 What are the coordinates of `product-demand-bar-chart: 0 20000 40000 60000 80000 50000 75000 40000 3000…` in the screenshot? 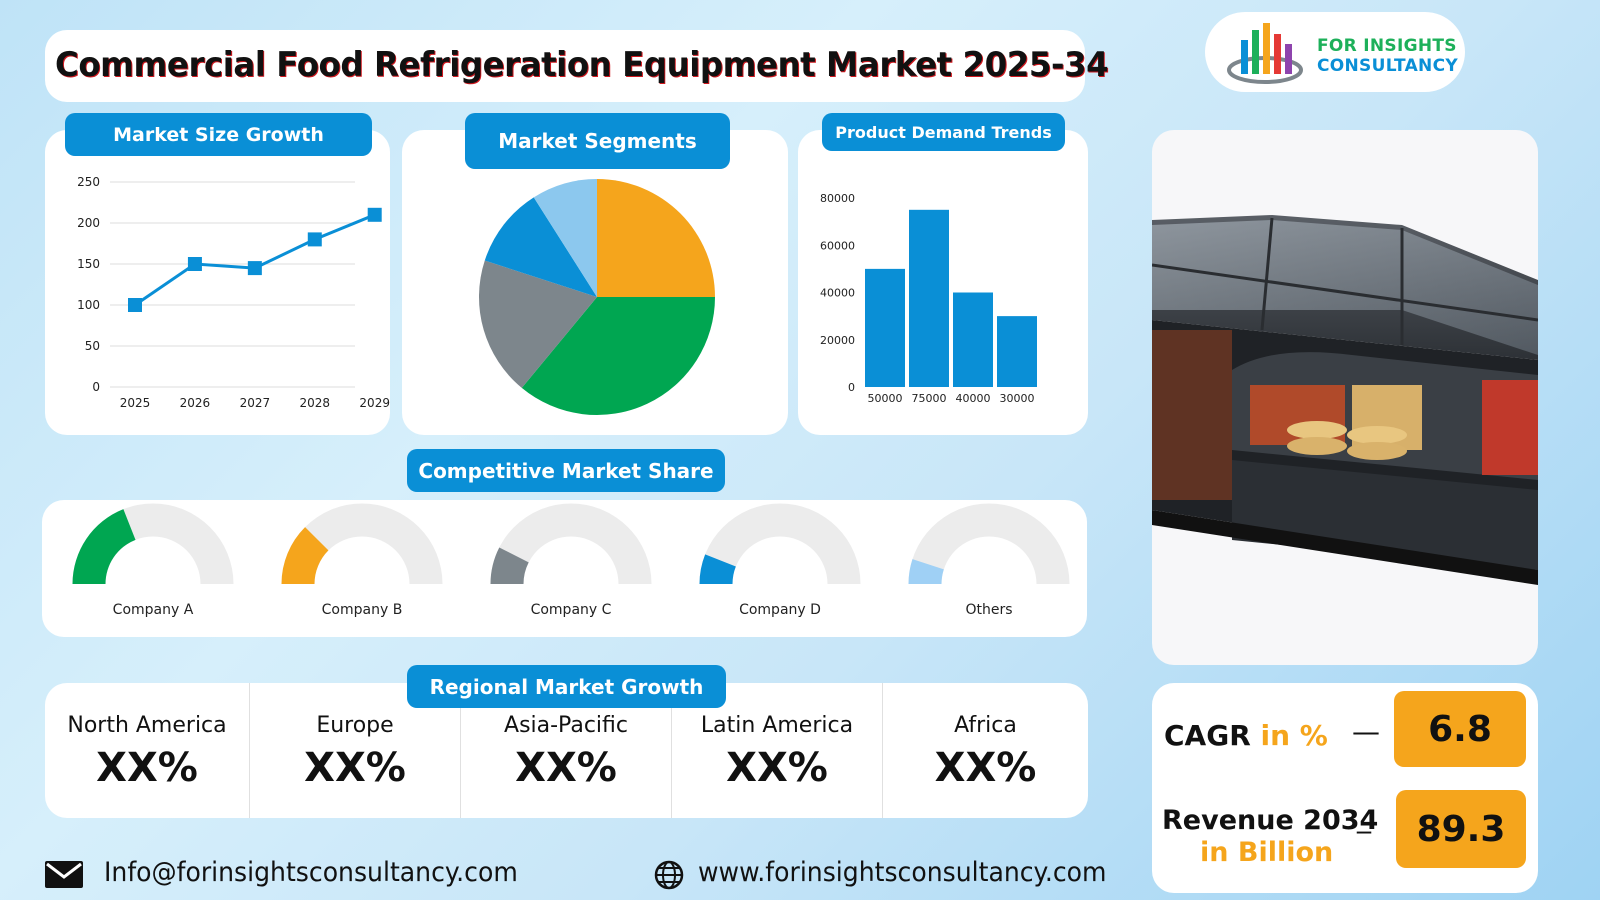 It's located at (928, 298).